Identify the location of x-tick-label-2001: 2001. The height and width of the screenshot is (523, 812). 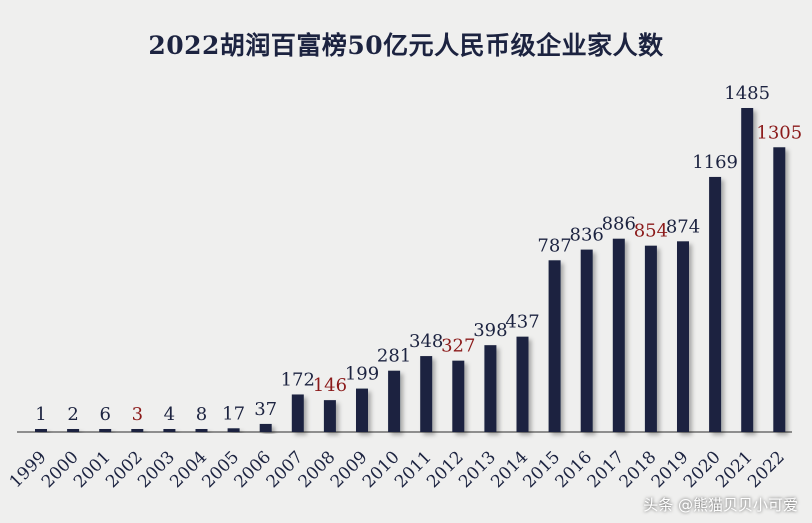
(92, 469).